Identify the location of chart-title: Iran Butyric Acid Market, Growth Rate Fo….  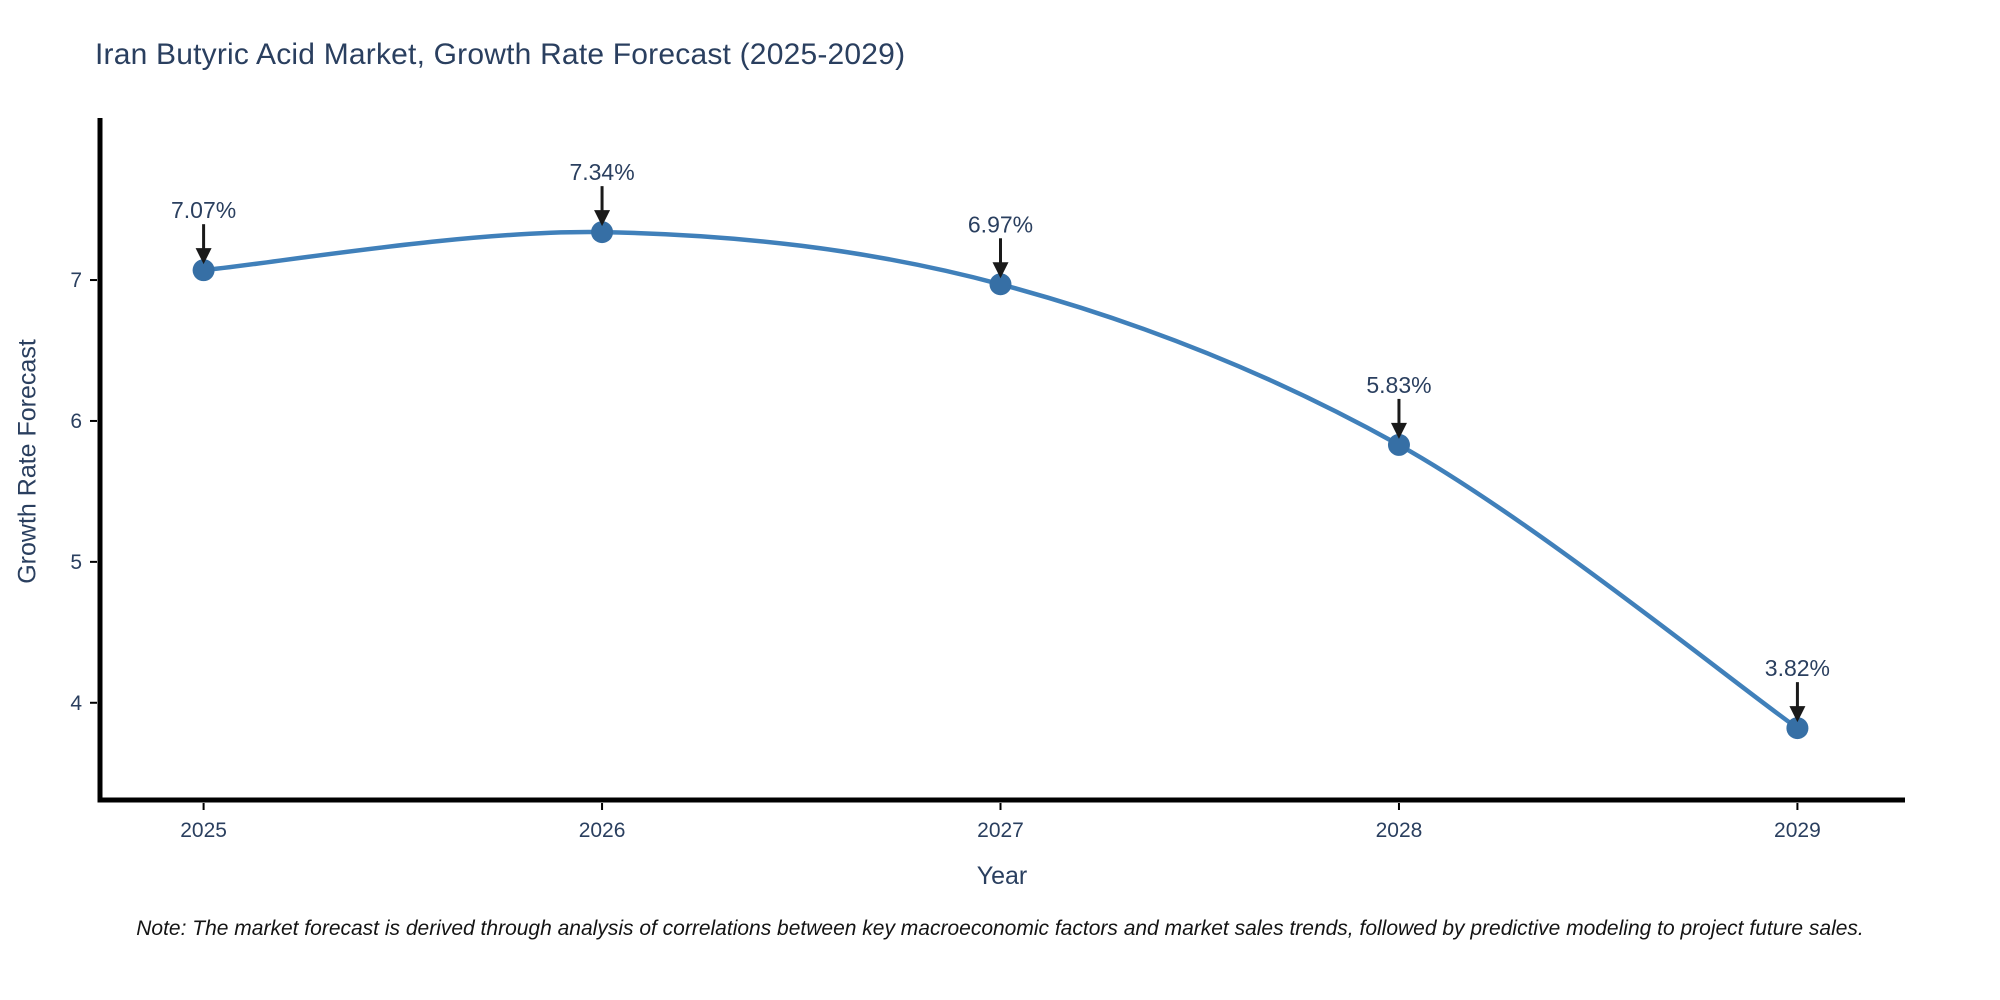
(500, 54).